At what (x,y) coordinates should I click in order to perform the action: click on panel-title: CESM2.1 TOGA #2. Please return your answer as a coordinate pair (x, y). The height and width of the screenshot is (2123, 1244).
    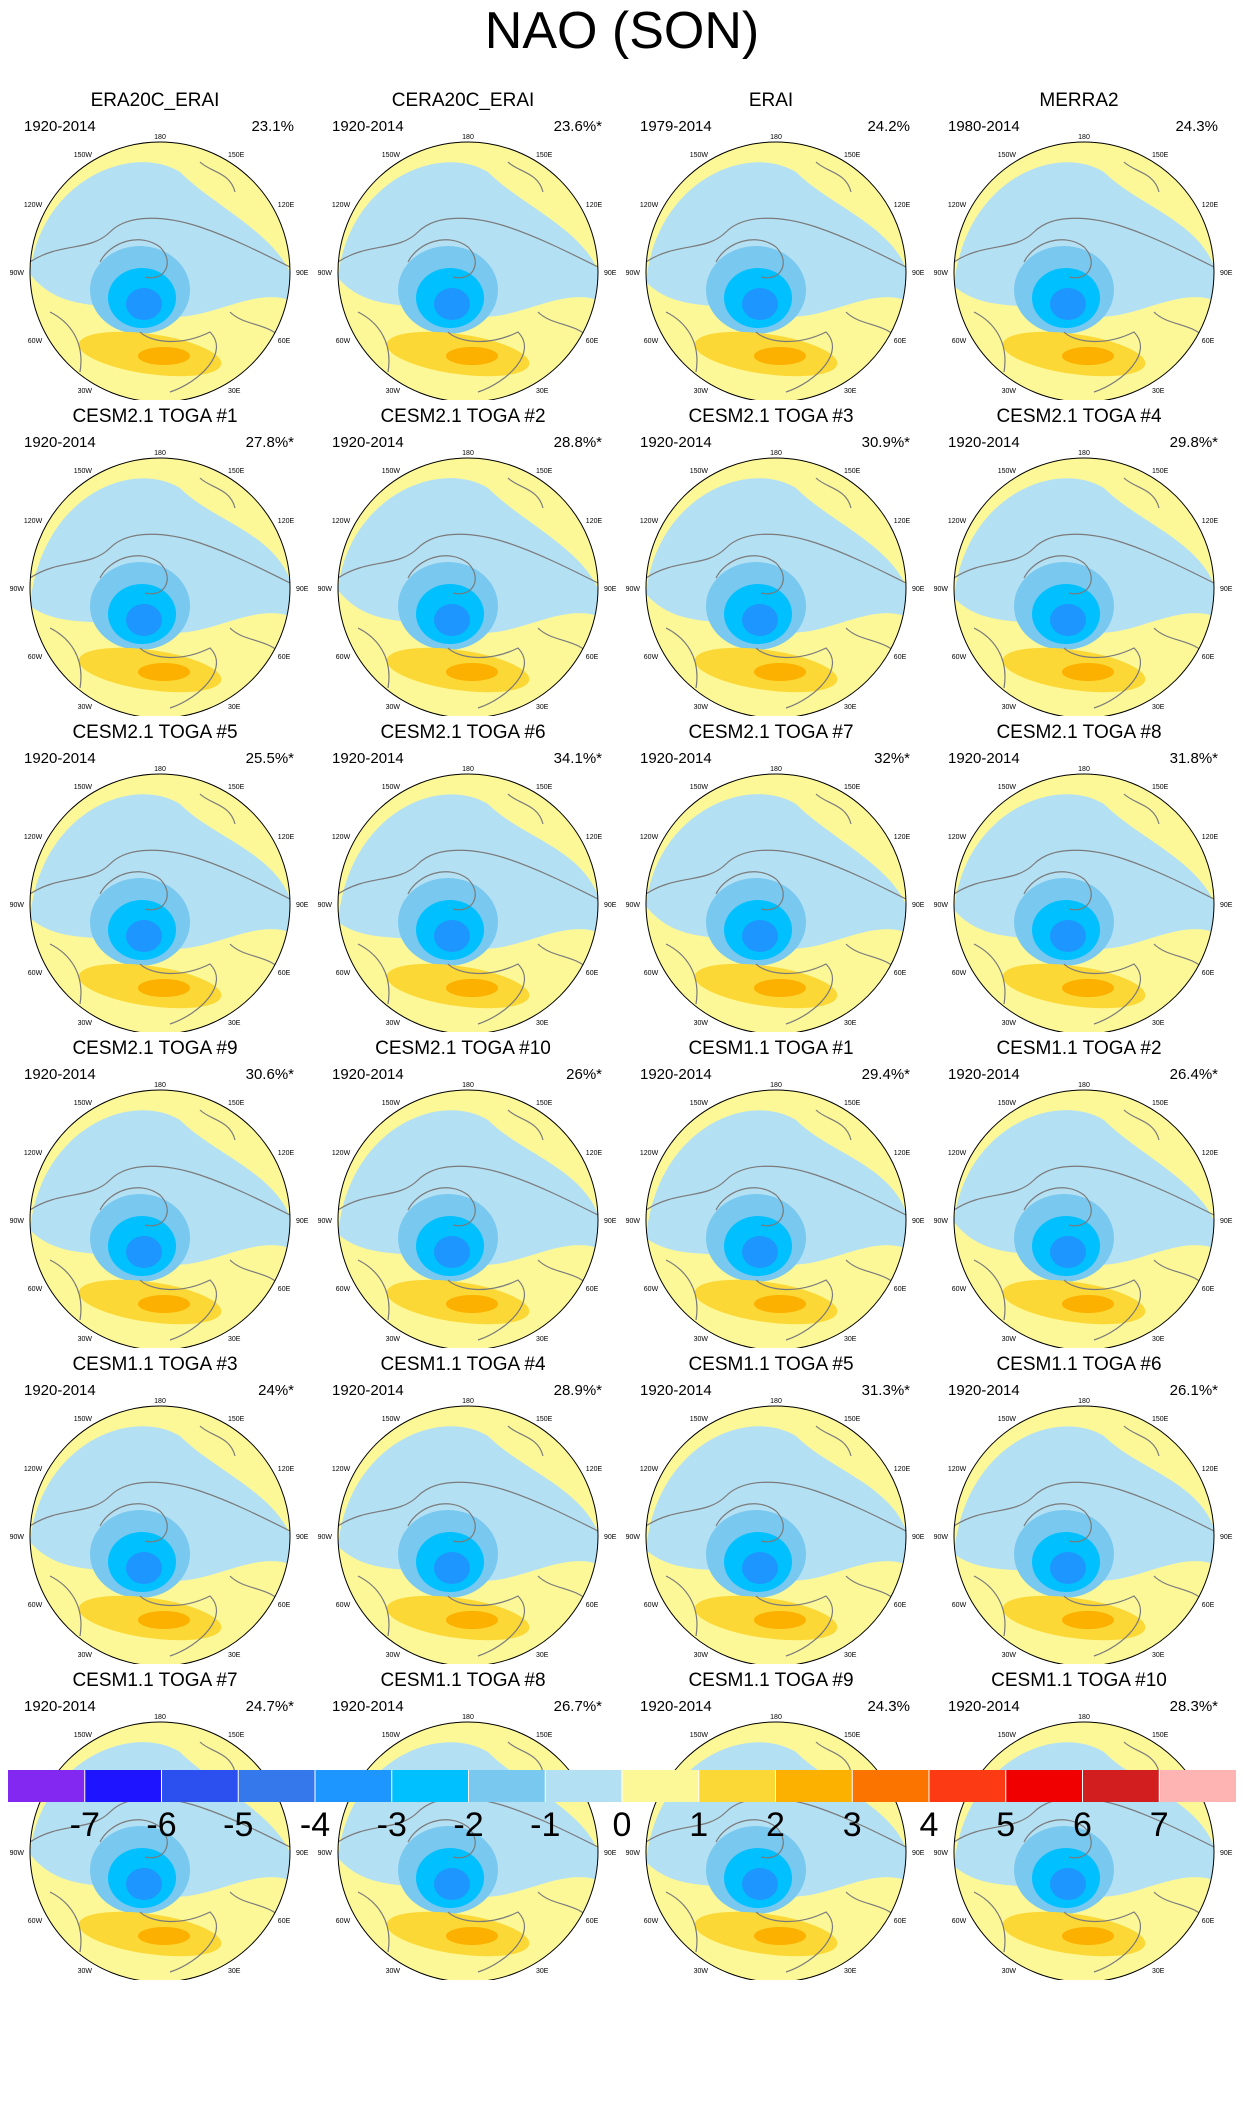
    Looking at the image, I should click on (463, 416).